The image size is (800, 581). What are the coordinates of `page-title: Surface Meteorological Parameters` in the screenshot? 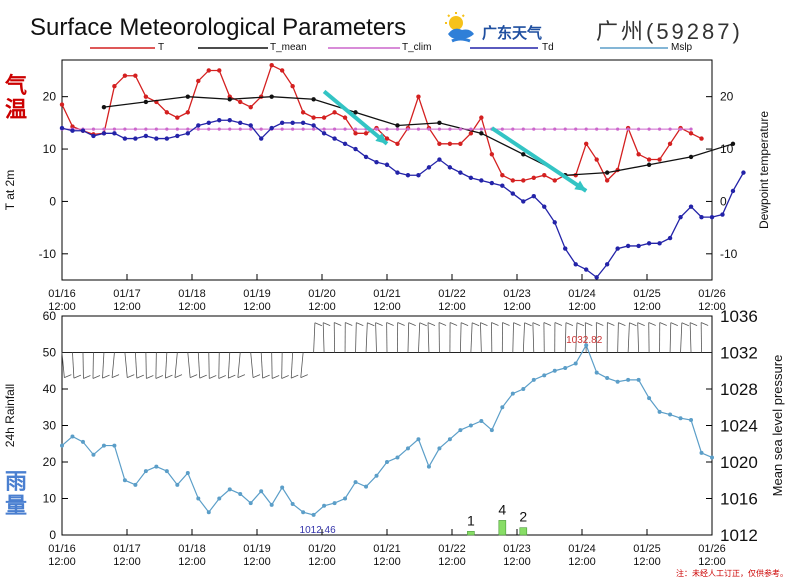 It's located at (218, 27).